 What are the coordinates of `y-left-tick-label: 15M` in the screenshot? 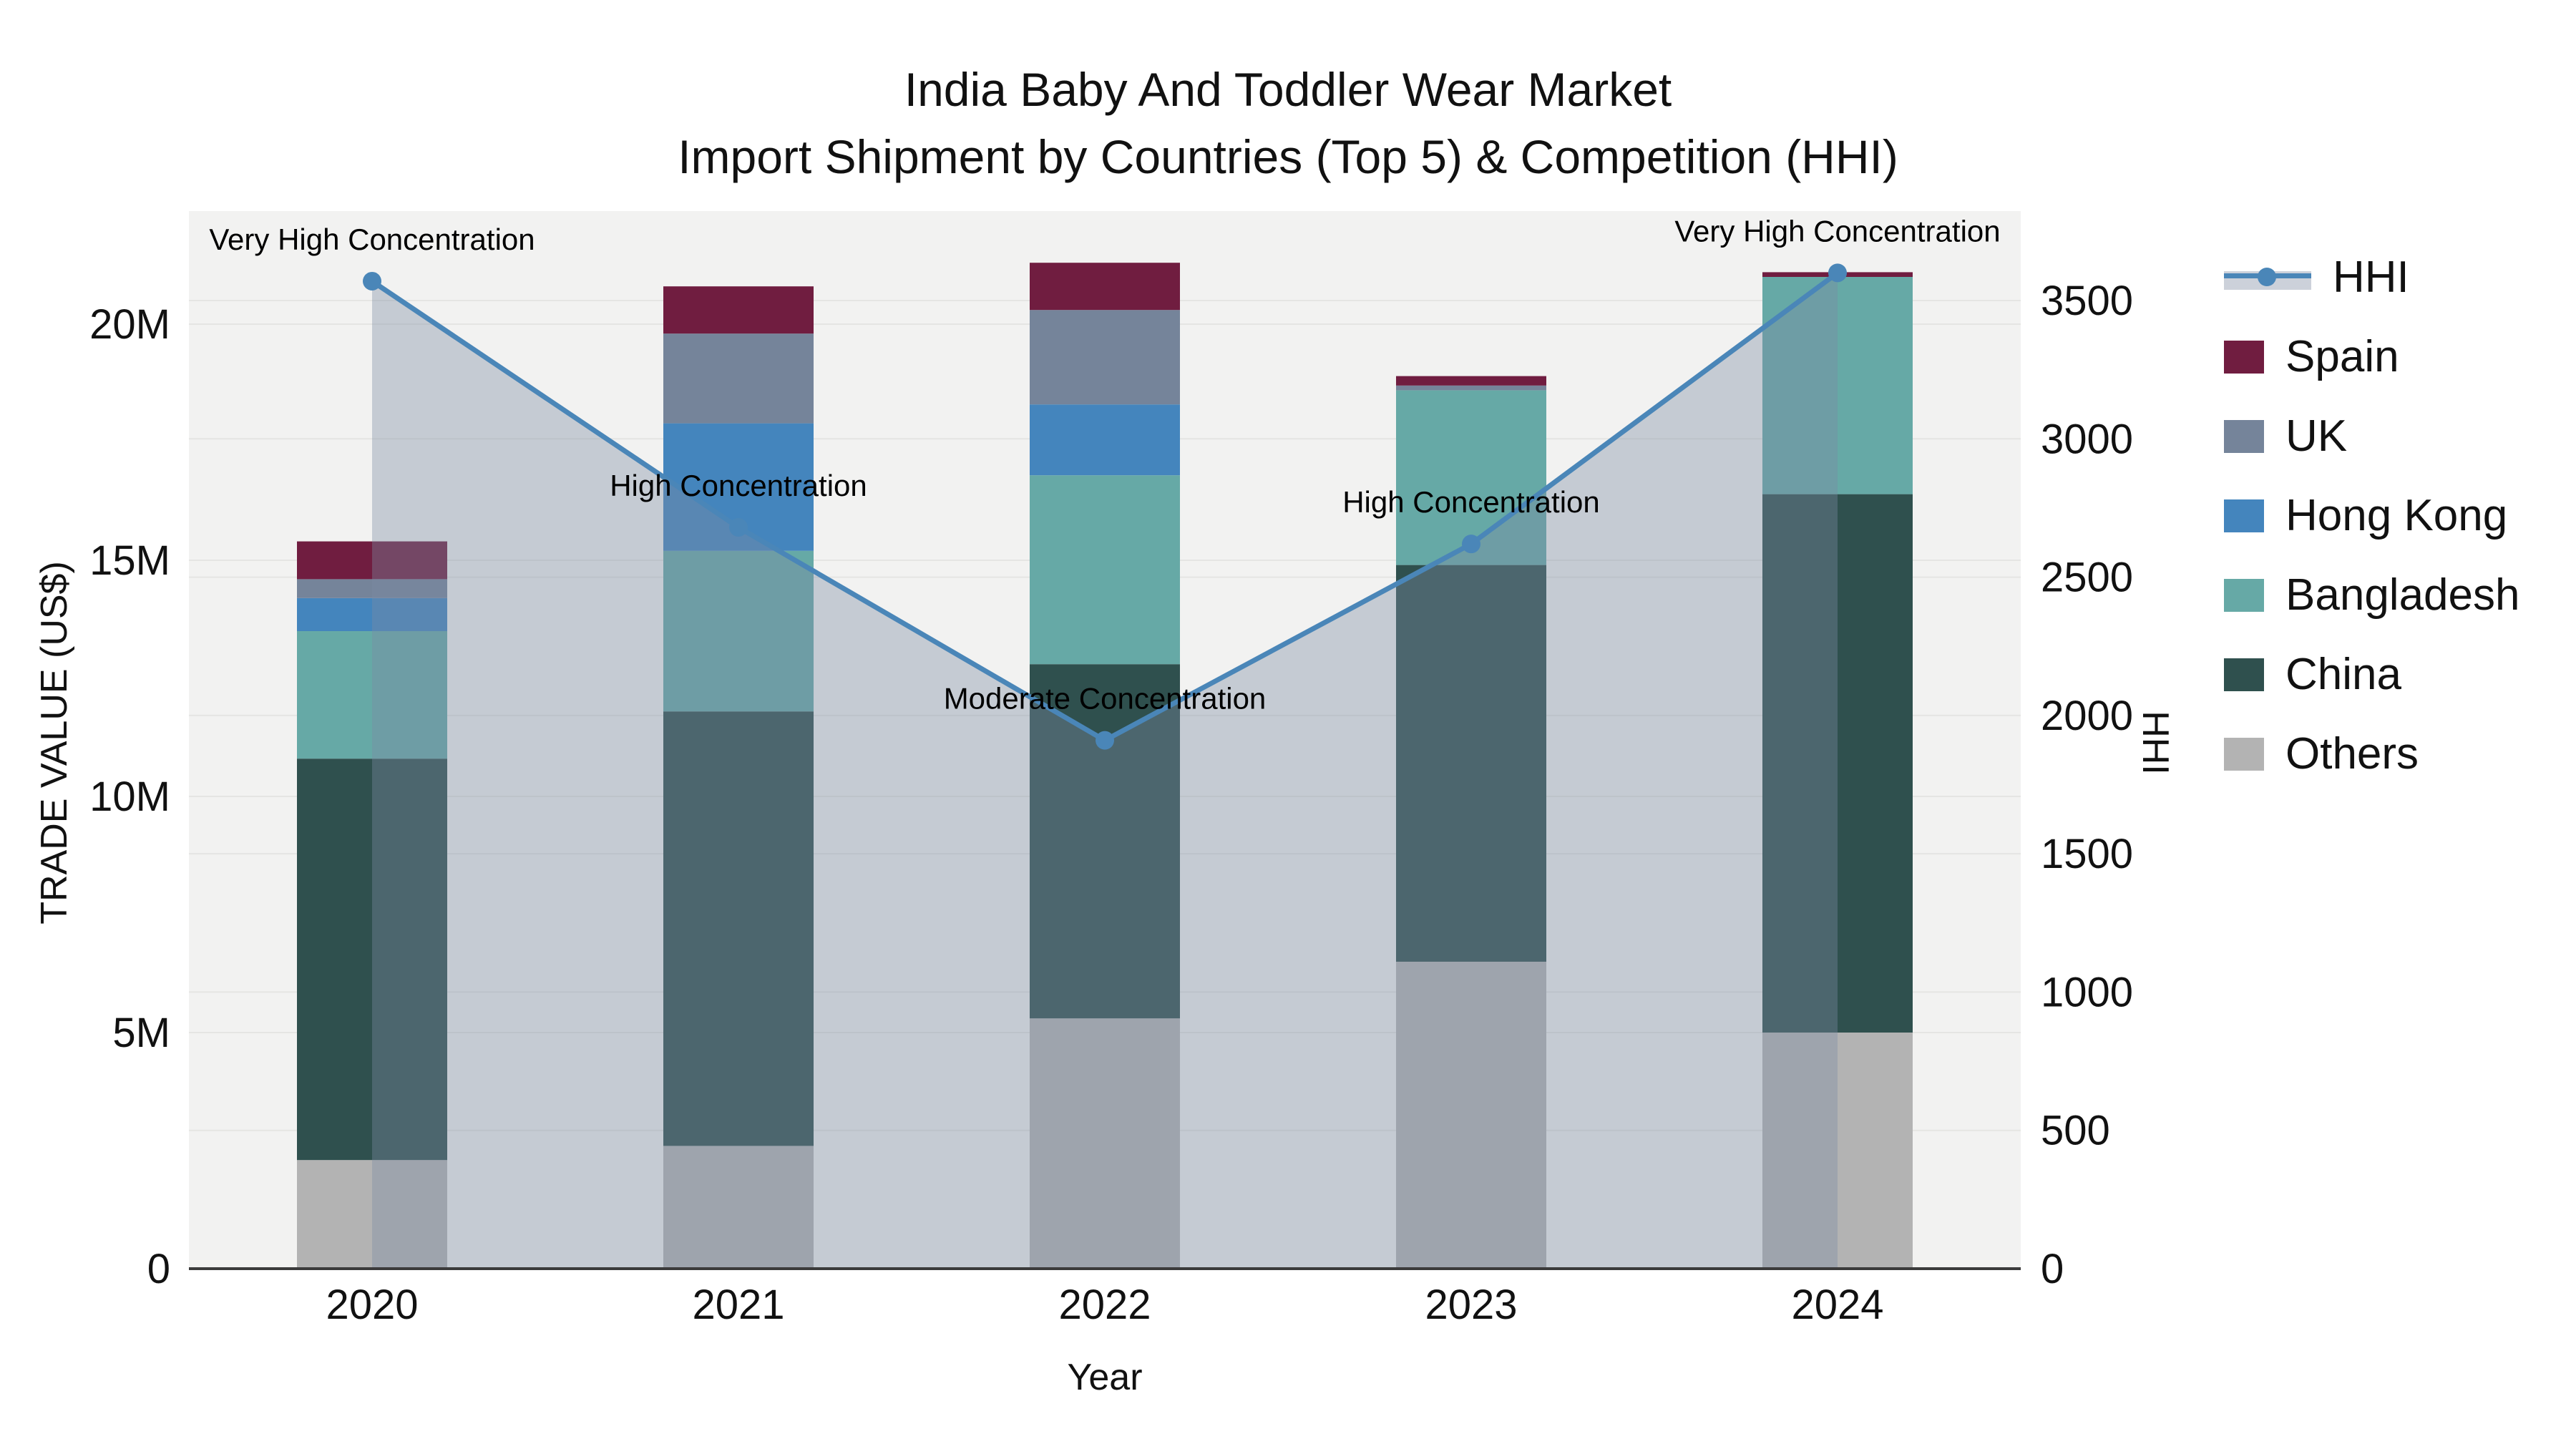 It's located at (129, 560).